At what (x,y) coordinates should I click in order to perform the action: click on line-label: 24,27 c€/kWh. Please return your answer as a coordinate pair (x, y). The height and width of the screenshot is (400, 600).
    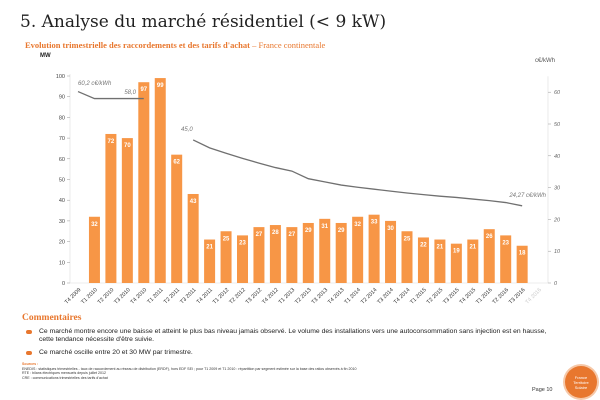
    Looking at the image, I should click on (527, 196).